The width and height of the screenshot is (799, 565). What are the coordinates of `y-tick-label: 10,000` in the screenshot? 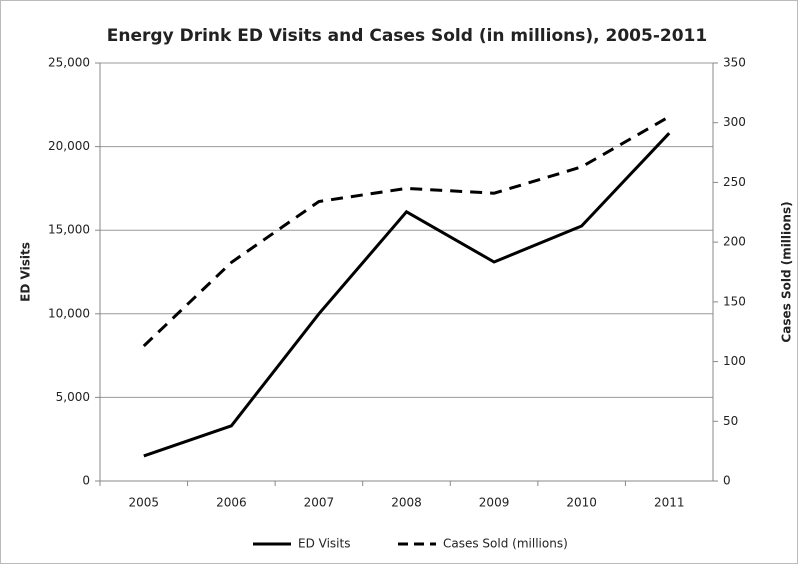 It's located at (69, 313).